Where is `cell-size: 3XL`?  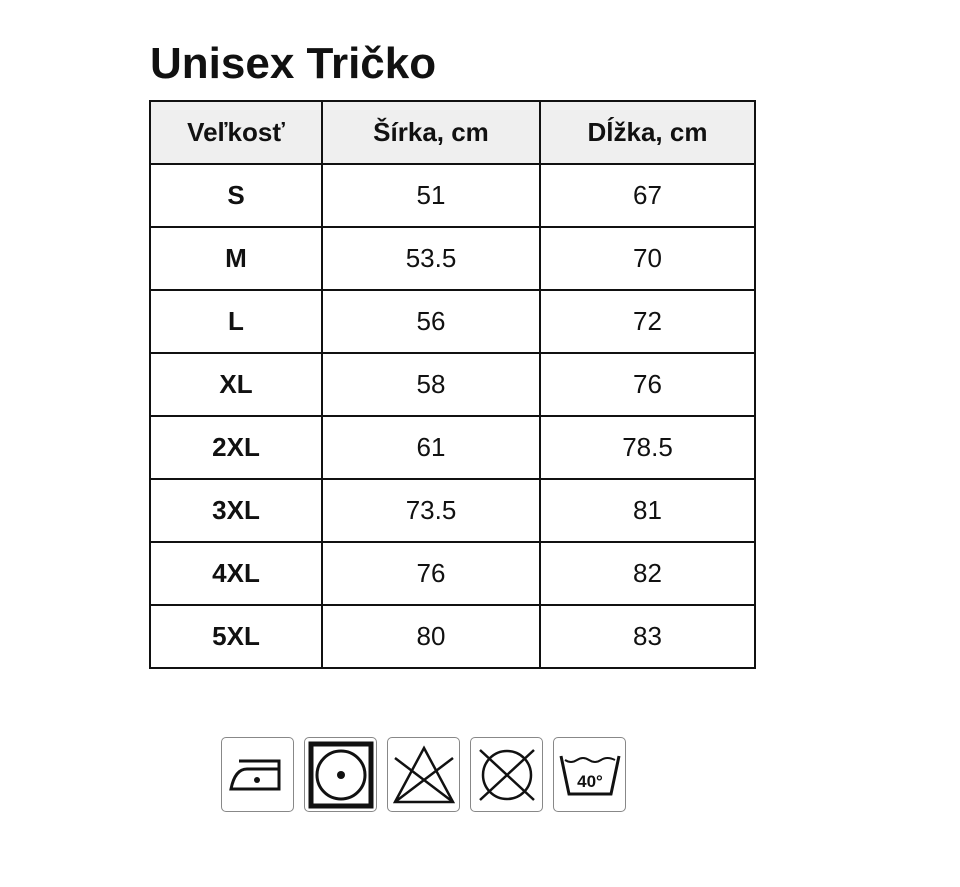 cell-size: 3XL is located at coordinates (236, 510).